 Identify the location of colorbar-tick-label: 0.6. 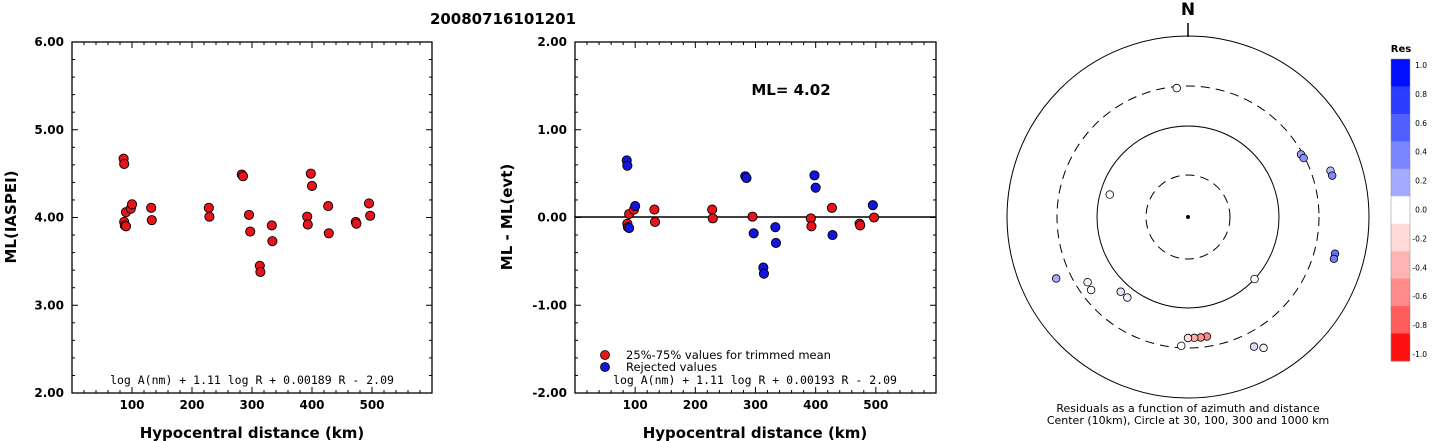
(1421, 123).